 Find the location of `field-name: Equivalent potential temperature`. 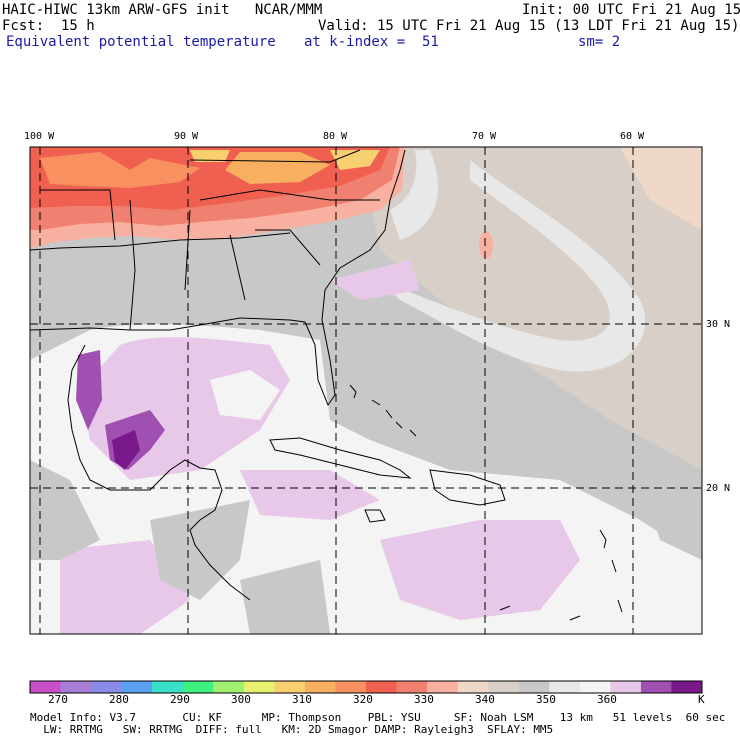

field-name: Equivalent potential temperature is located at coordinates (141, 42).